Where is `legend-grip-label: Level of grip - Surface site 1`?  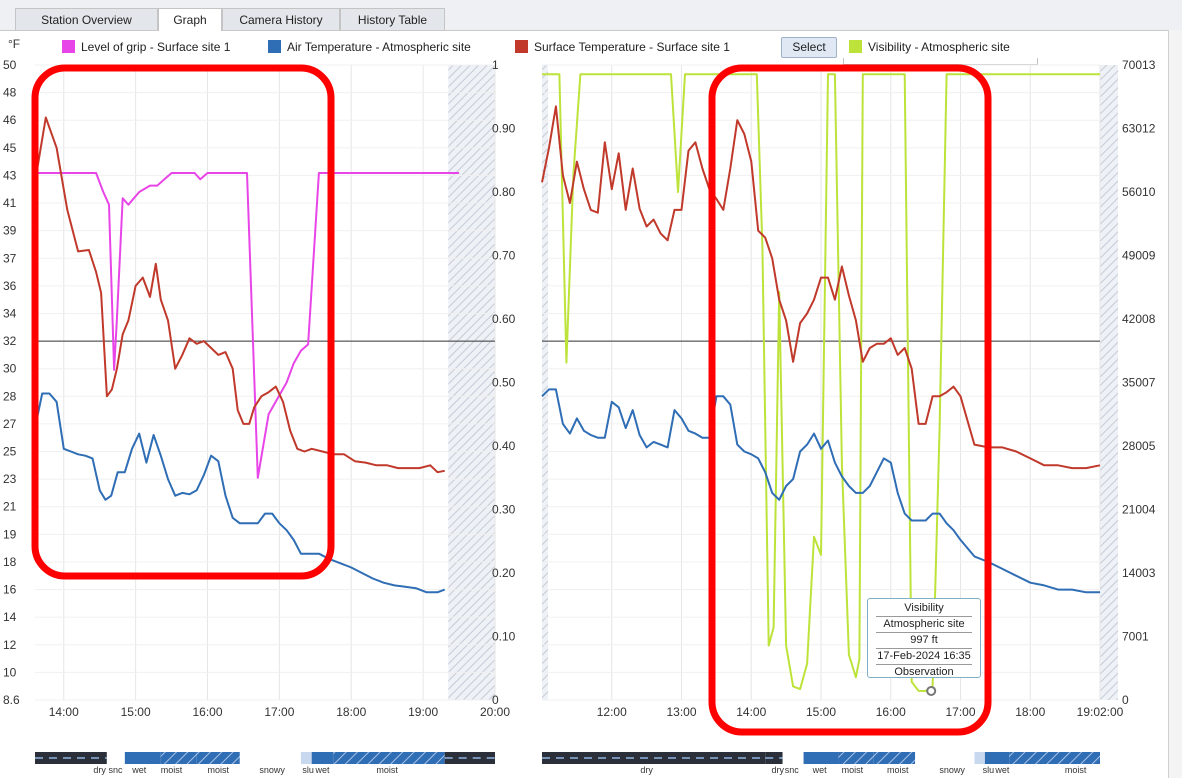
legend-grip-label: Level of grip - Surface site 1 is located at coordinates (156, 47).